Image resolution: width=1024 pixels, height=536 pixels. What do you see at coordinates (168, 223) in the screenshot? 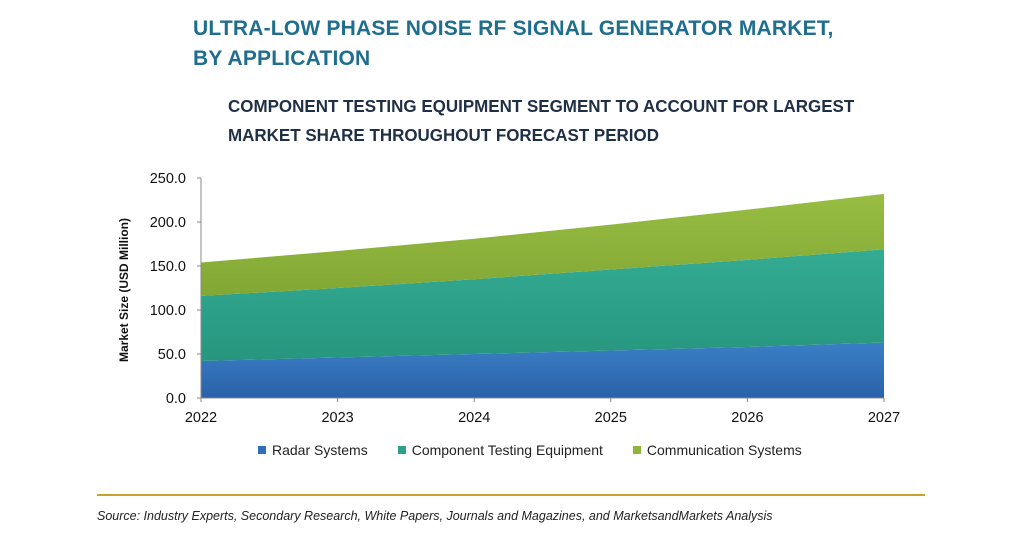
I see `y-tick-label: 200.0` at bounding box center [168, 223].